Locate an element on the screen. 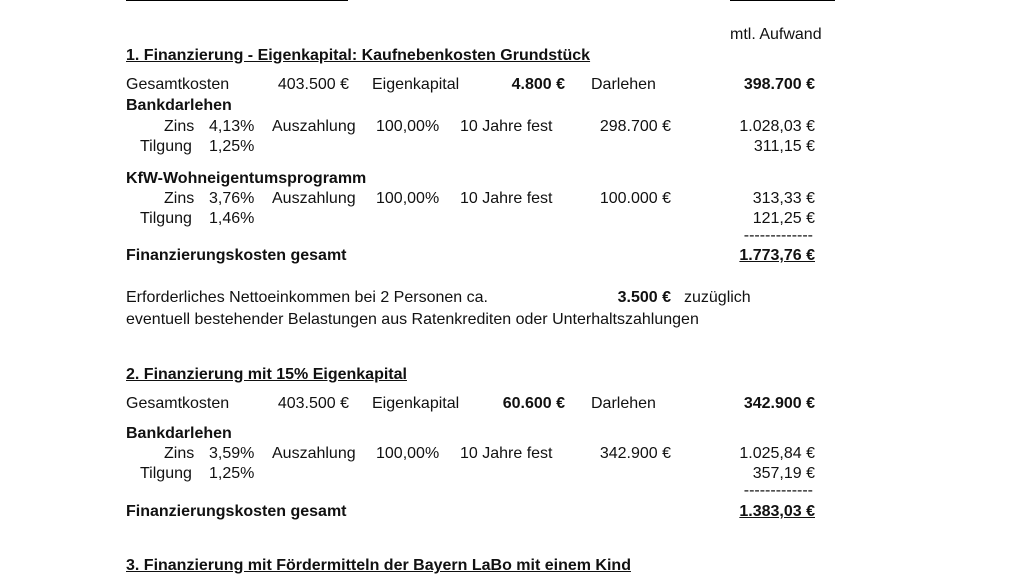  note: zuzüglich is located at coordinates (717, 297).